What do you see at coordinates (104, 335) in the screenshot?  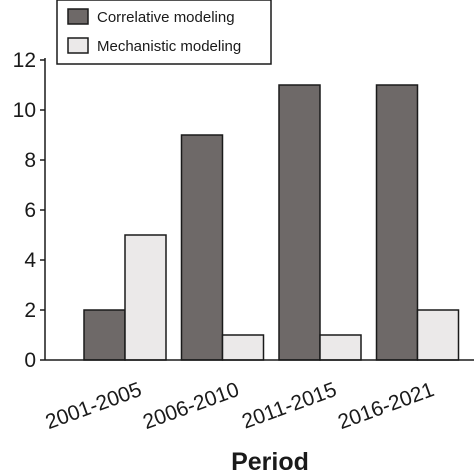 I see `bar-correlative-2001-2005` at bounding box center [104, 335].